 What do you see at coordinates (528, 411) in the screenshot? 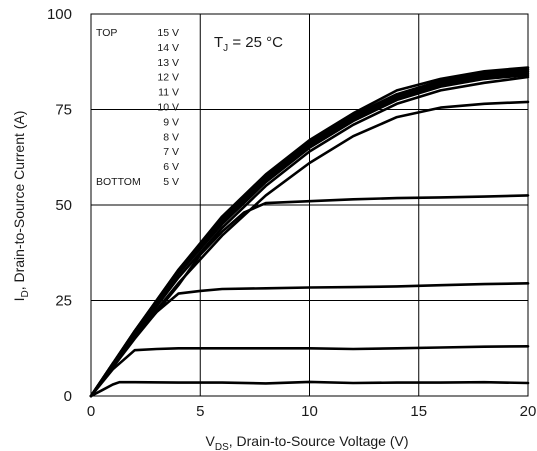
I see `x-tick-label: 20` at bounding box center [528, 411].